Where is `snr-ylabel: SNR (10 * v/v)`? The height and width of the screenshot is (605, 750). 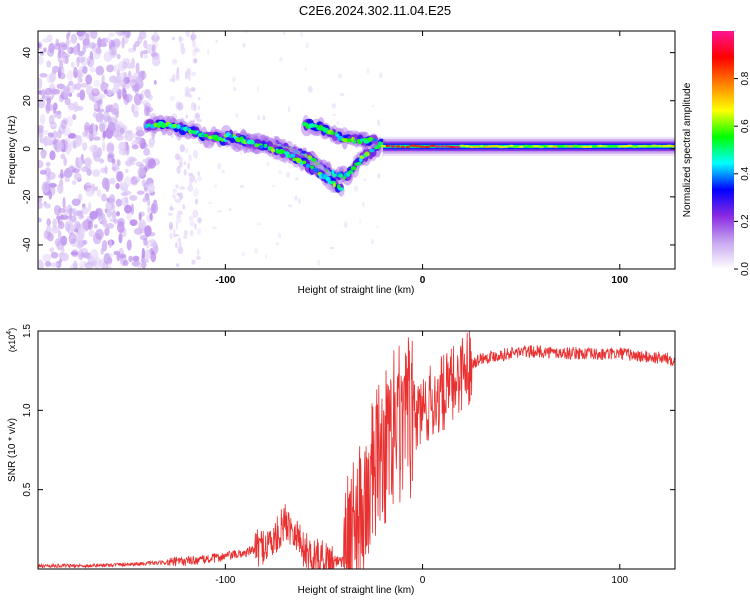
snr-ylabel: SNR (10 * v/v) is located at coordinates (12, 450).